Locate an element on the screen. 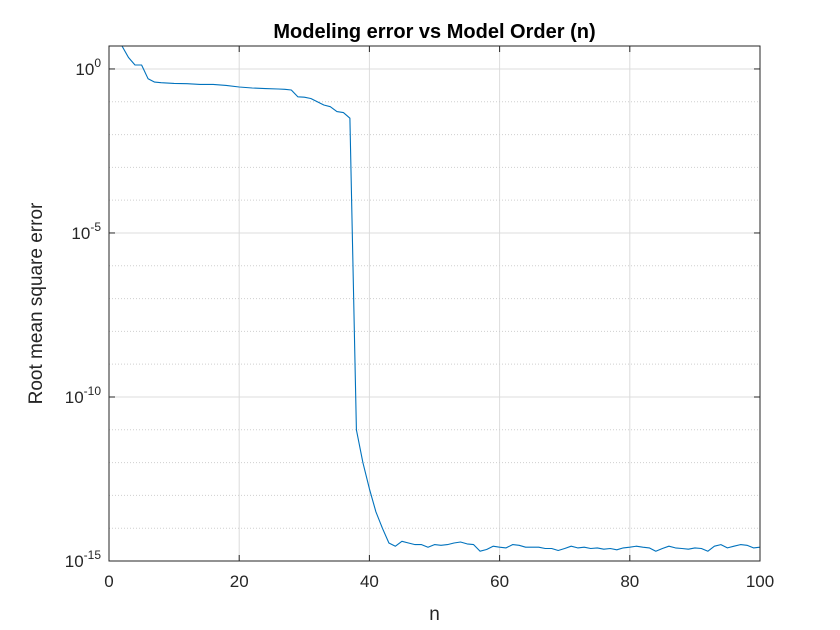  y-tick-label: 10⁻¹⁰ is located at coordinates (83, 395).